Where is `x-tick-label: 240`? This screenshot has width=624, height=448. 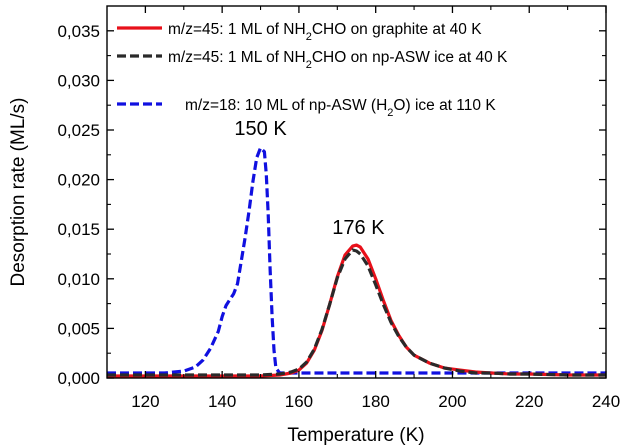
x-tick-label: 240 is located at coordinates (606, 401).